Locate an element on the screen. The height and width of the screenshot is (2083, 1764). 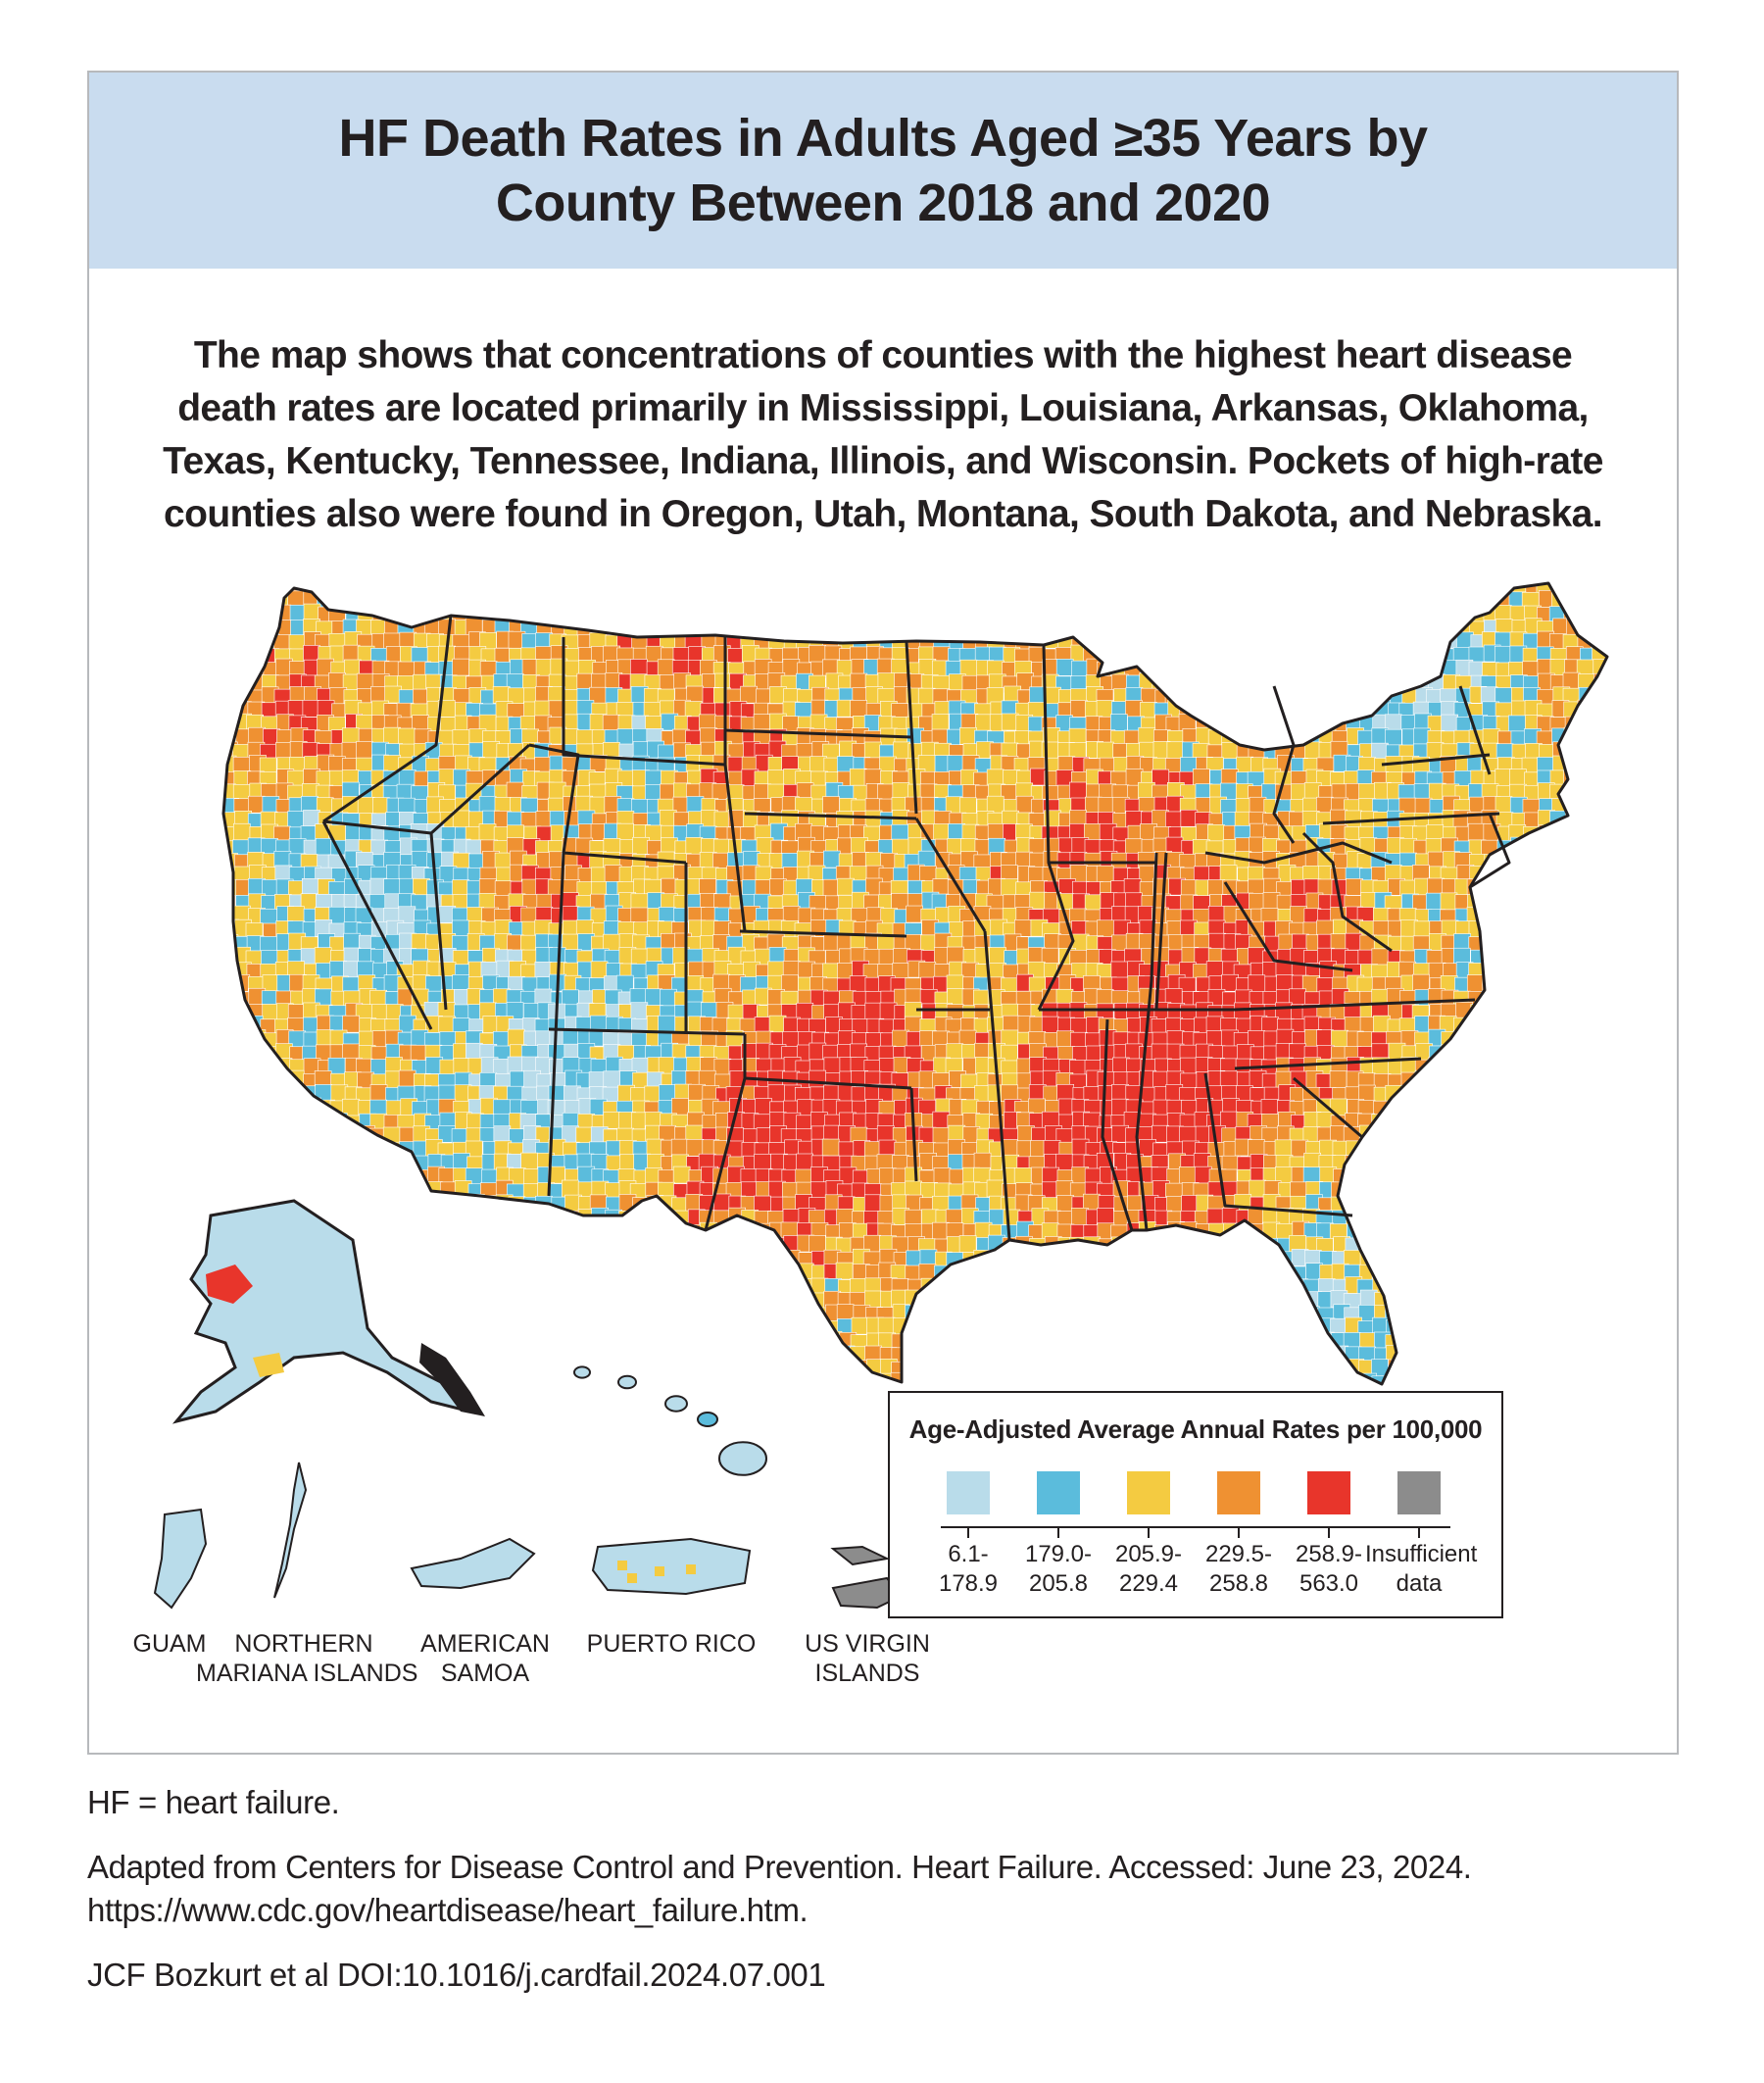
legend-axis is located at coordinates (1195, 1527).